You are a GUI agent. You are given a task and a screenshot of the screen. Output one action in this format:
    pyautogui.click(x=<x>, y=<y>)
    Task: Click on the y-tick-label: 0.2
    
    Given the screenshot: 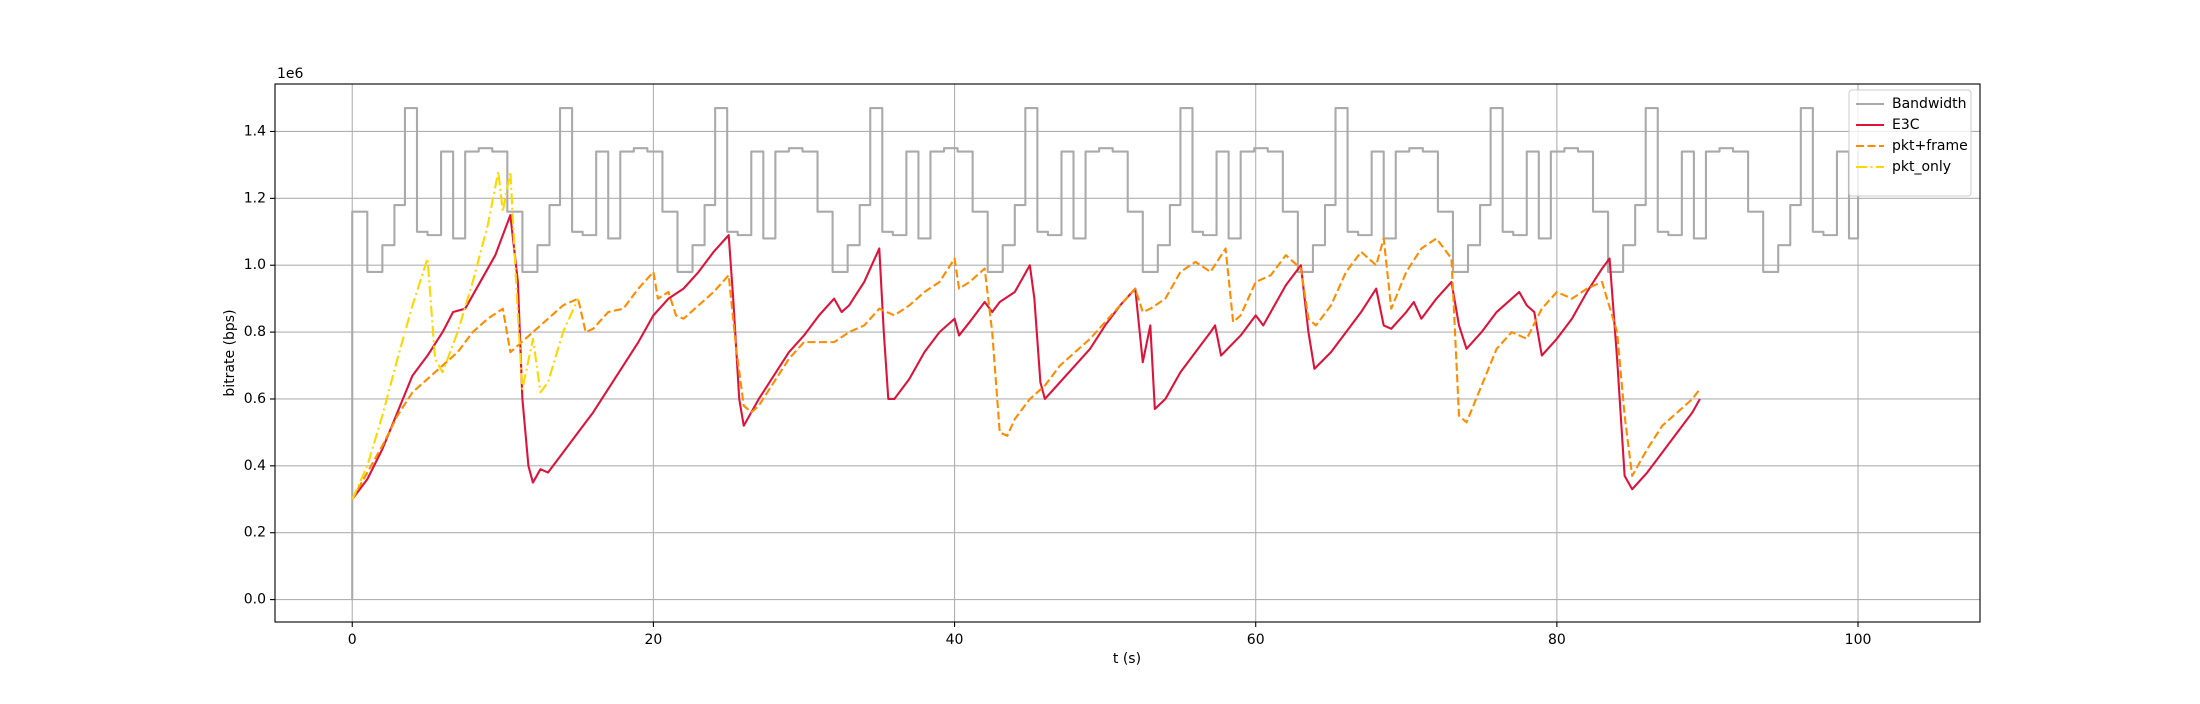 What is the action you would take?
    pyautogui.click(x=255, y=533)
    